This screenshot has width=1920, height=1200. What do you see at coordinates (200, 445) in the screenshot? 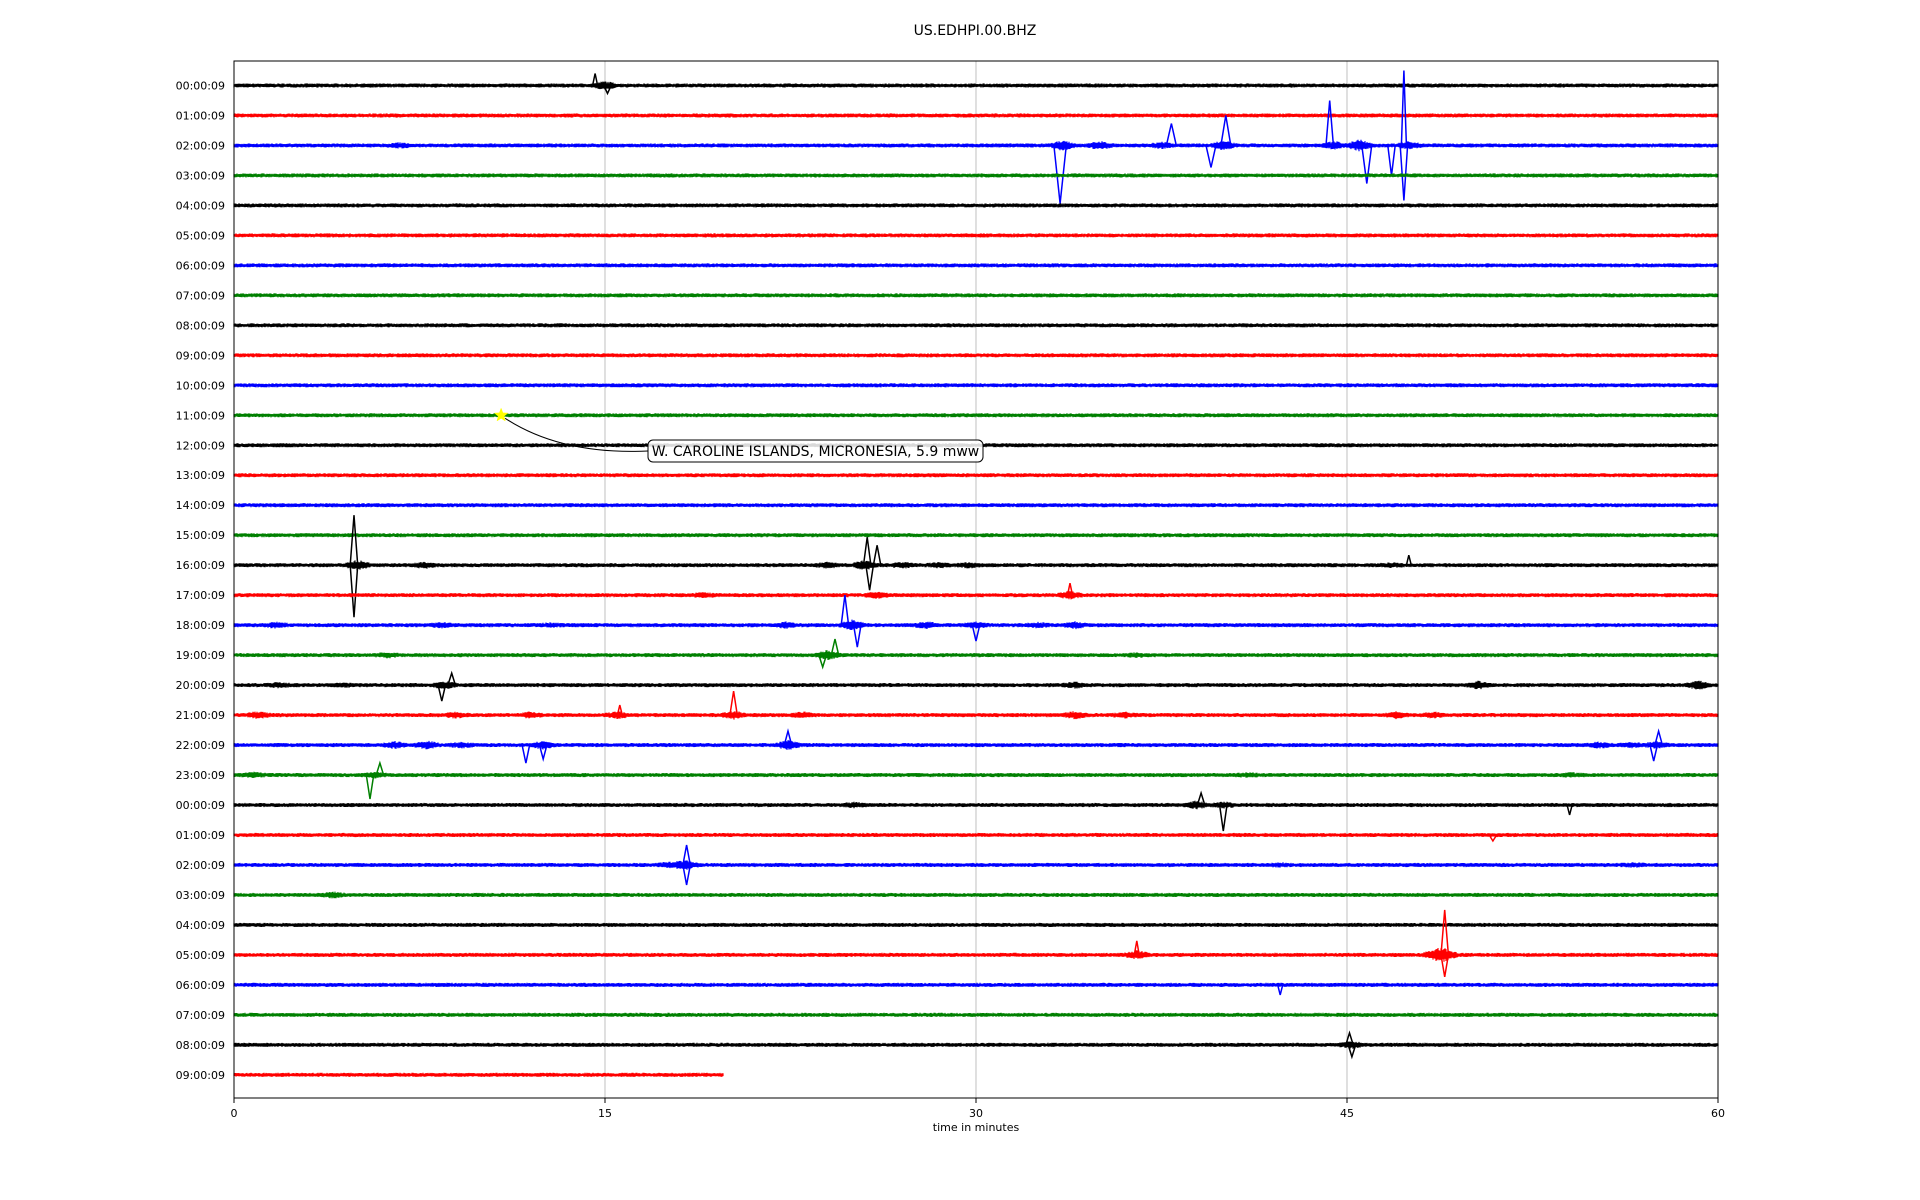
I see `row-time-label: 12:00:09` at bounding box center [200, 445].